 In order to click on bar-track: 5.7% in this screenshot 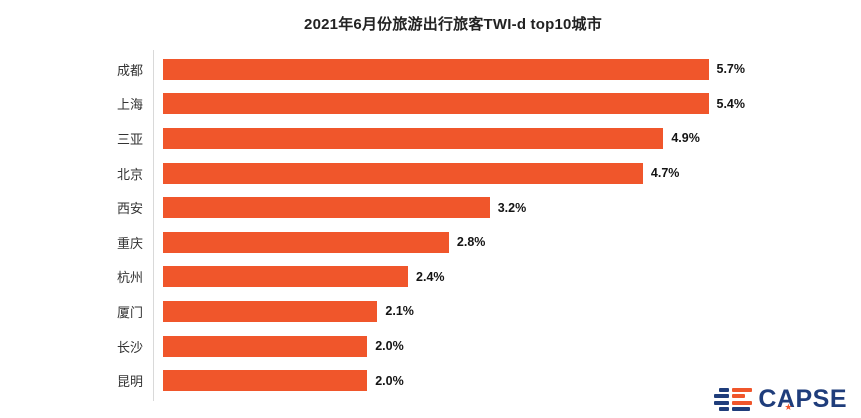, I will do `click(454, 69)`.